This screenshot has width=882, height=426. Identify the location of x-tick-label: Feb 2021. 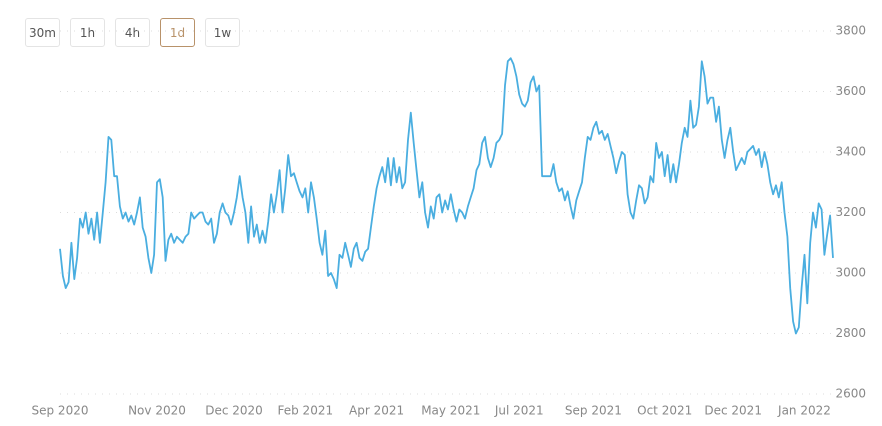
(306, 411).